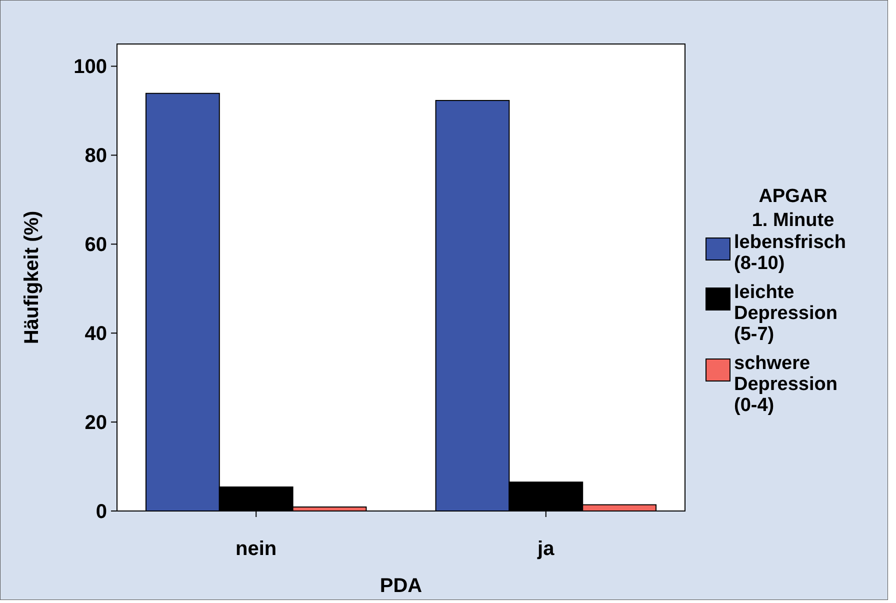  I want to click on y-tick-label: 20, so click(95, 423).